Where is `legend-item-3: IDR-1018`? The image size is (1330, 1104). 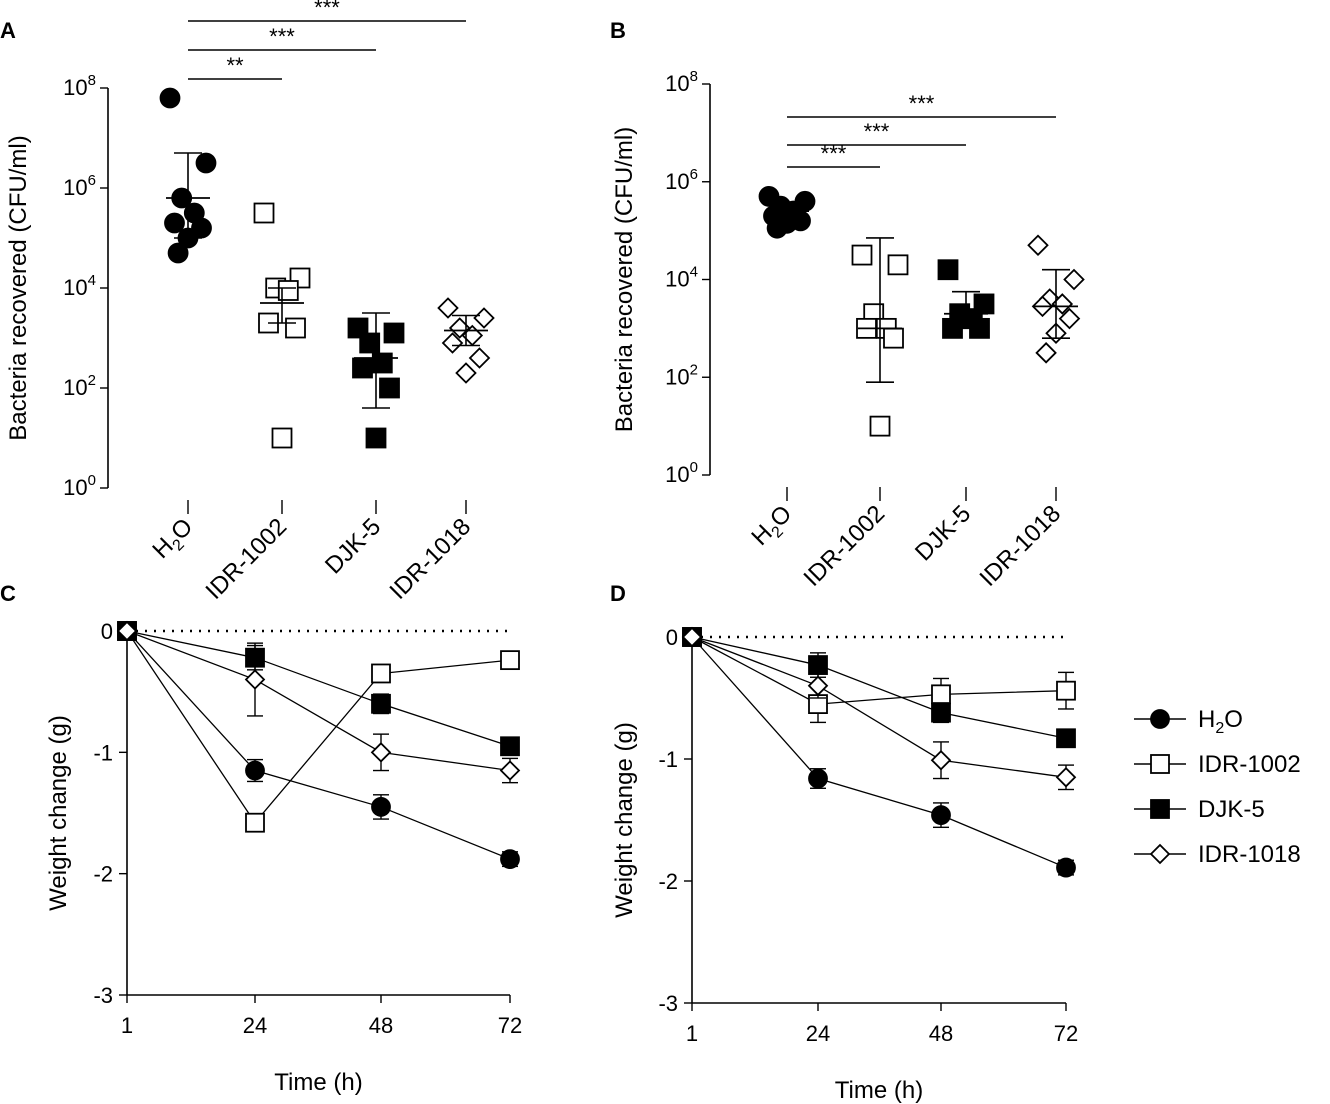
legend-item-3: IDR-1018 is located at coordinates (1217, 854).